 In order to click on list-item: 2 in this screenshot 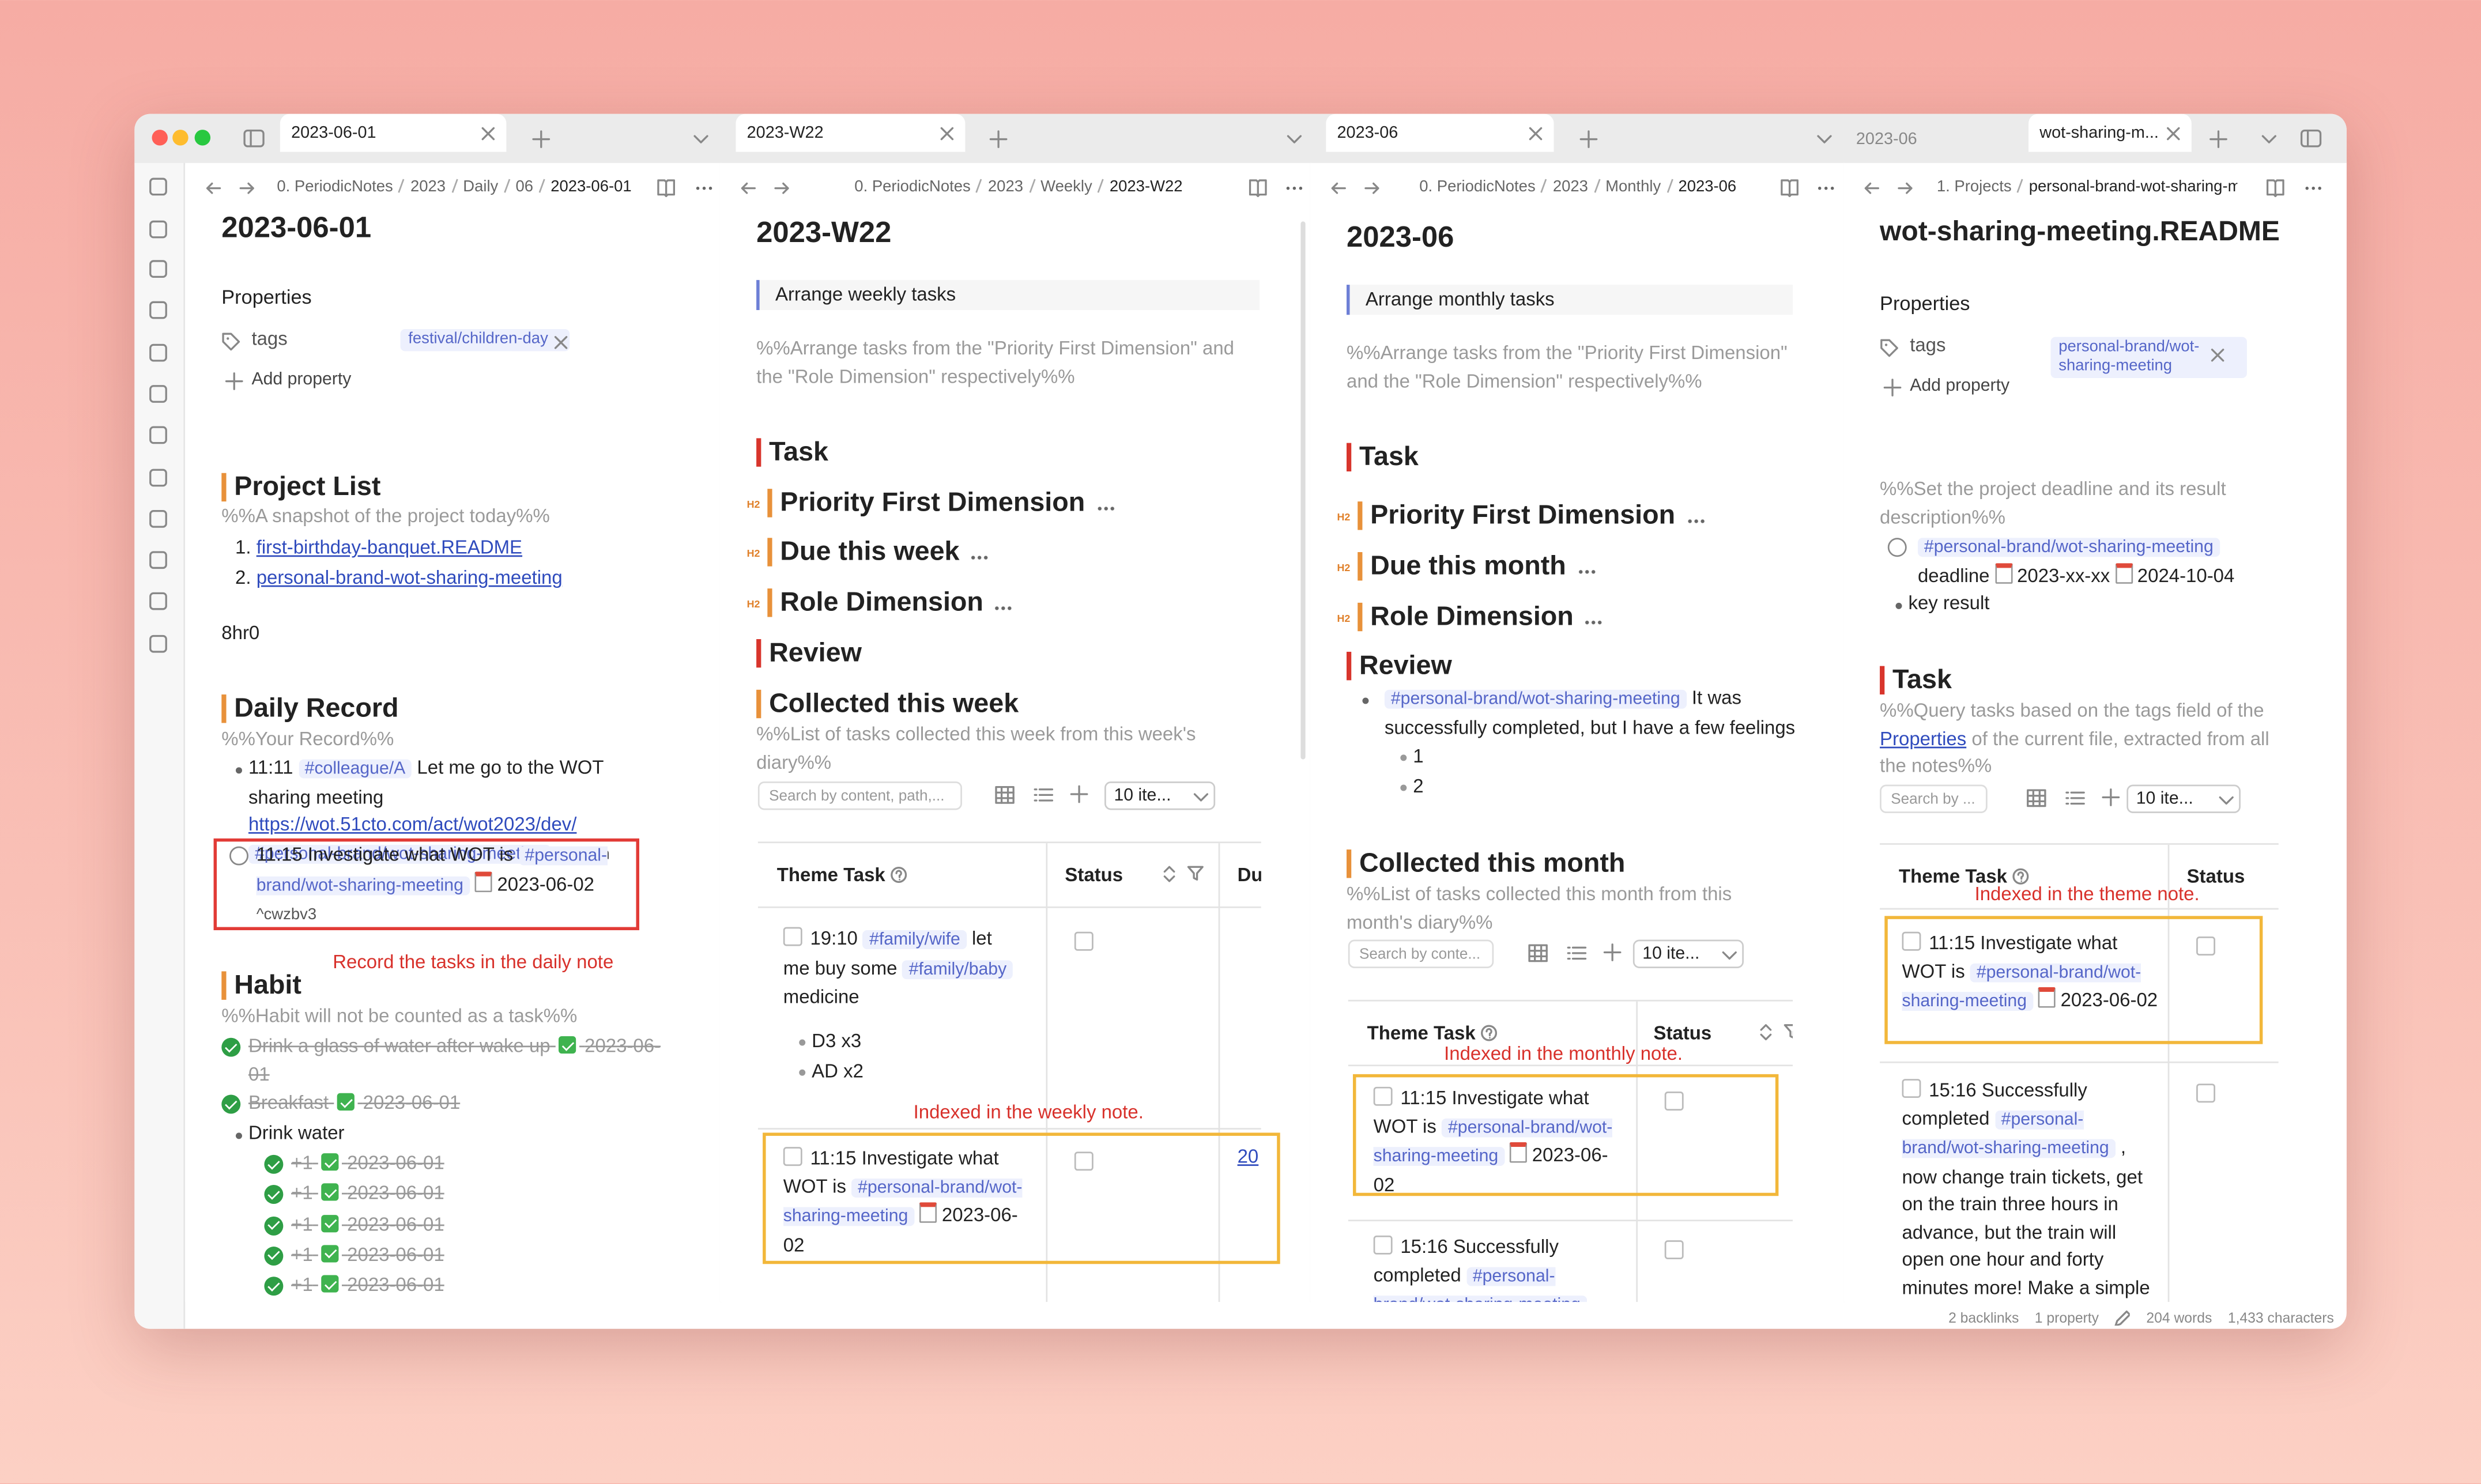, I will do `click(1418, 786)`.